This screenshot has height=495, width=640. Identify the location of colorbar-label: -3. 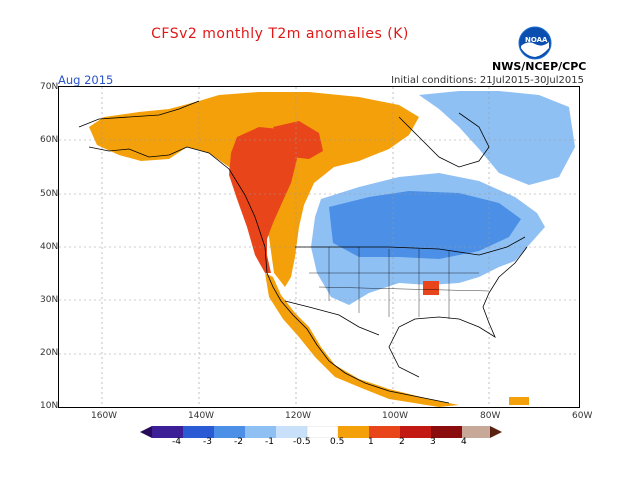
(207, 442).